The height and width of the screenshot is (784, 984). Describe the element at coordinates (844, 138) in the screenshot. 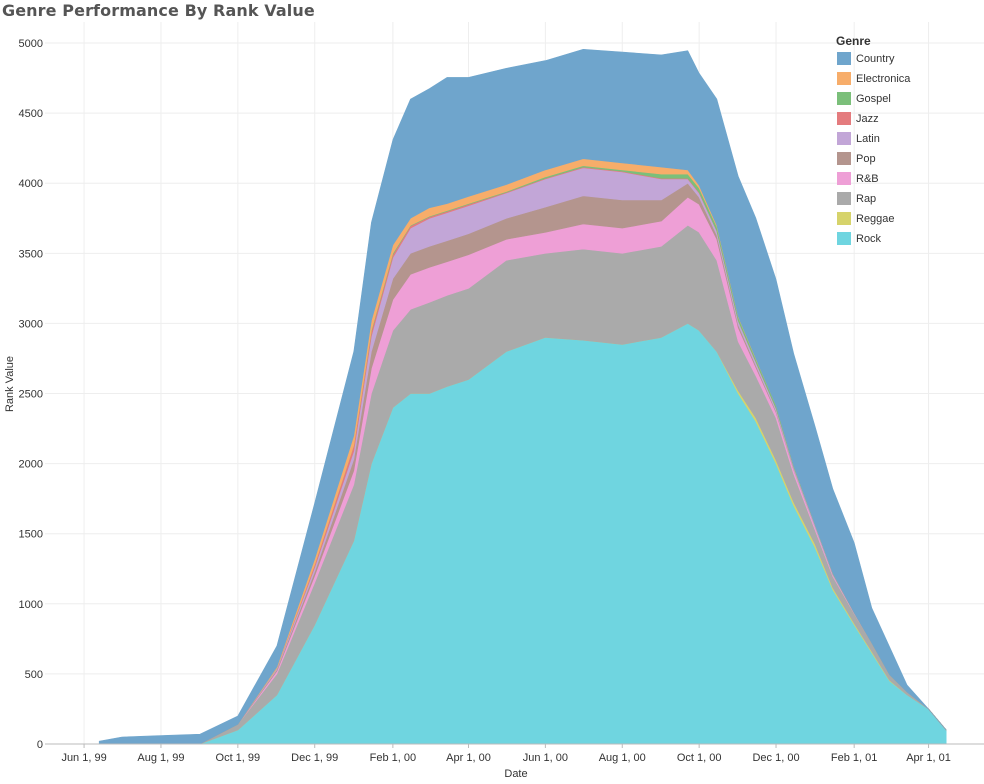

I see `legend-swatch-latin` at that location.